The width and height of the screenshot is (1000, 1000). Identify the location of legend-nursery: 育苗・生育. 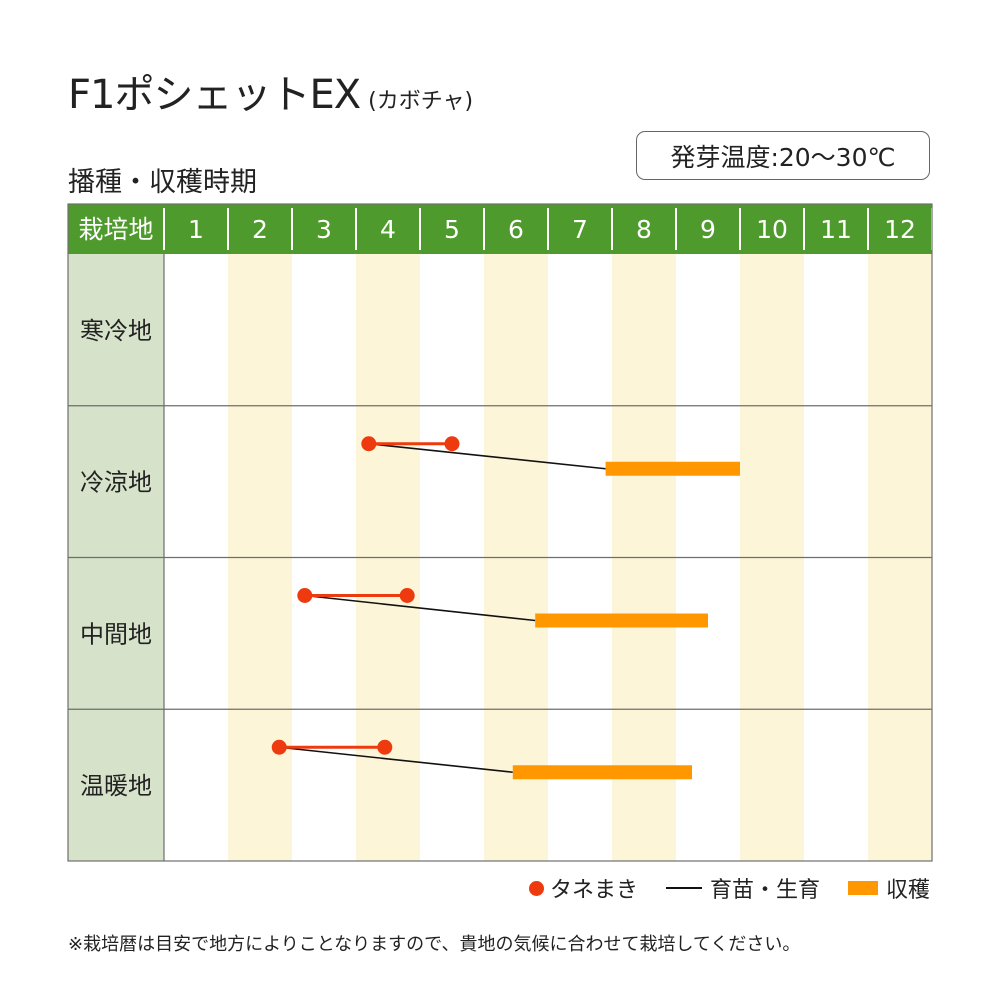
(742, 888).